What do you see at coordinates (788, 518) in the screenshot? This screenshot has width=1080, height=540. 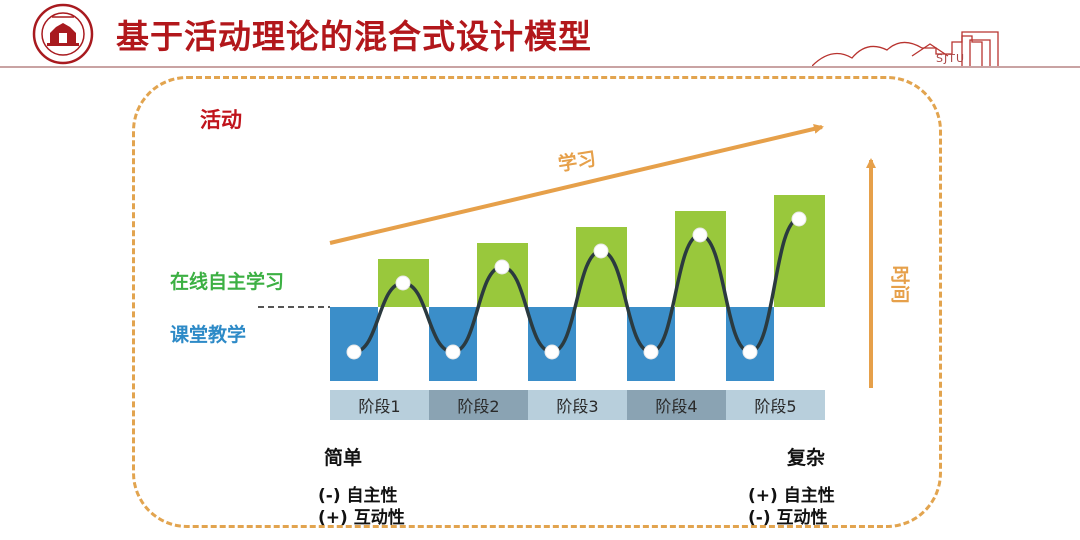 I see `complex-interaction: (-) 互动性` at bounding box center [788, 518].